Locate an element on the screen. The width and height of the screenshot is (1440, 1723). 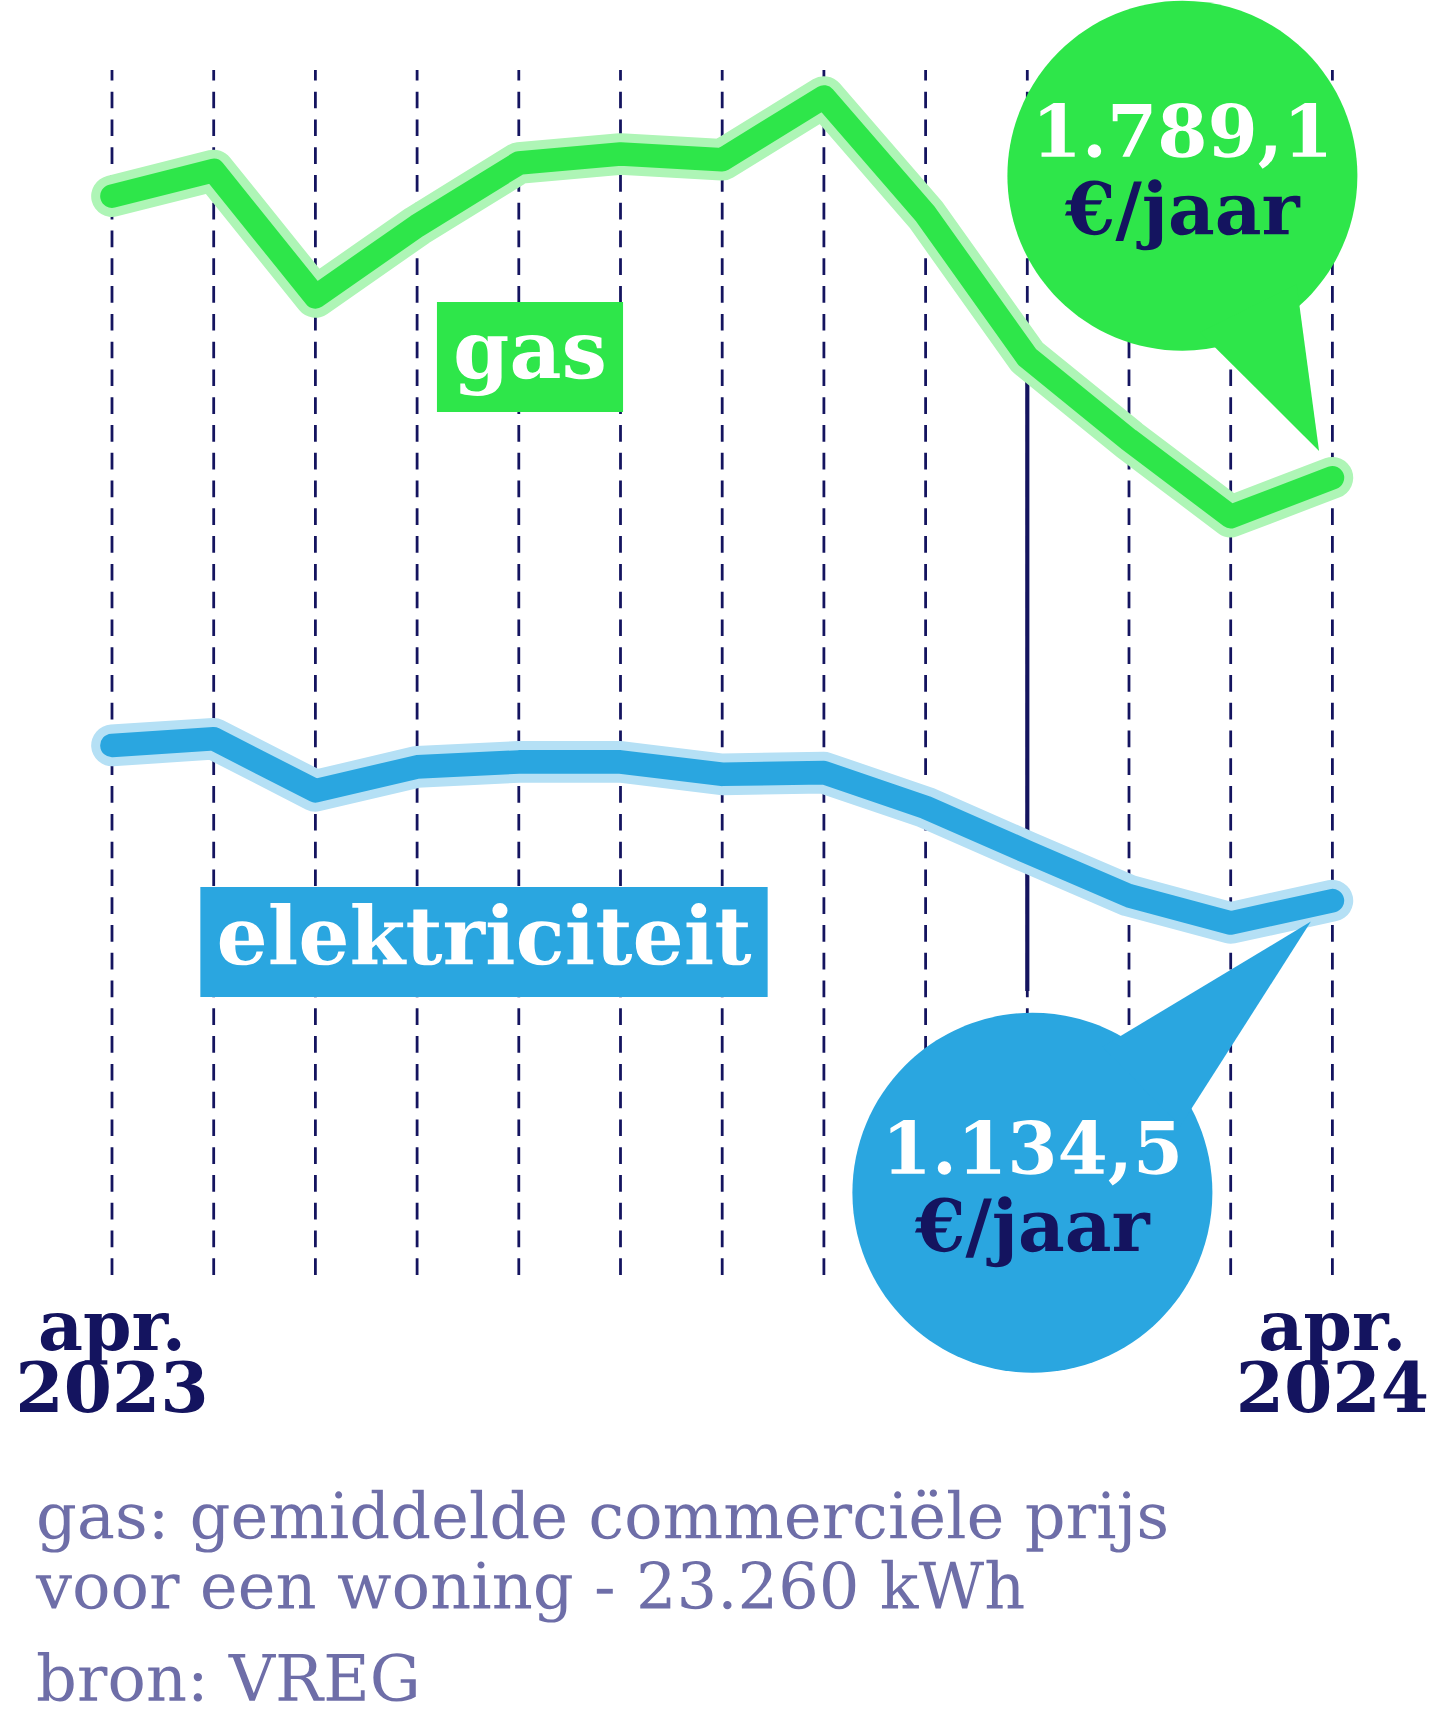
x-tick-label: apr. 2023 is located at coordinates (112, 1362).